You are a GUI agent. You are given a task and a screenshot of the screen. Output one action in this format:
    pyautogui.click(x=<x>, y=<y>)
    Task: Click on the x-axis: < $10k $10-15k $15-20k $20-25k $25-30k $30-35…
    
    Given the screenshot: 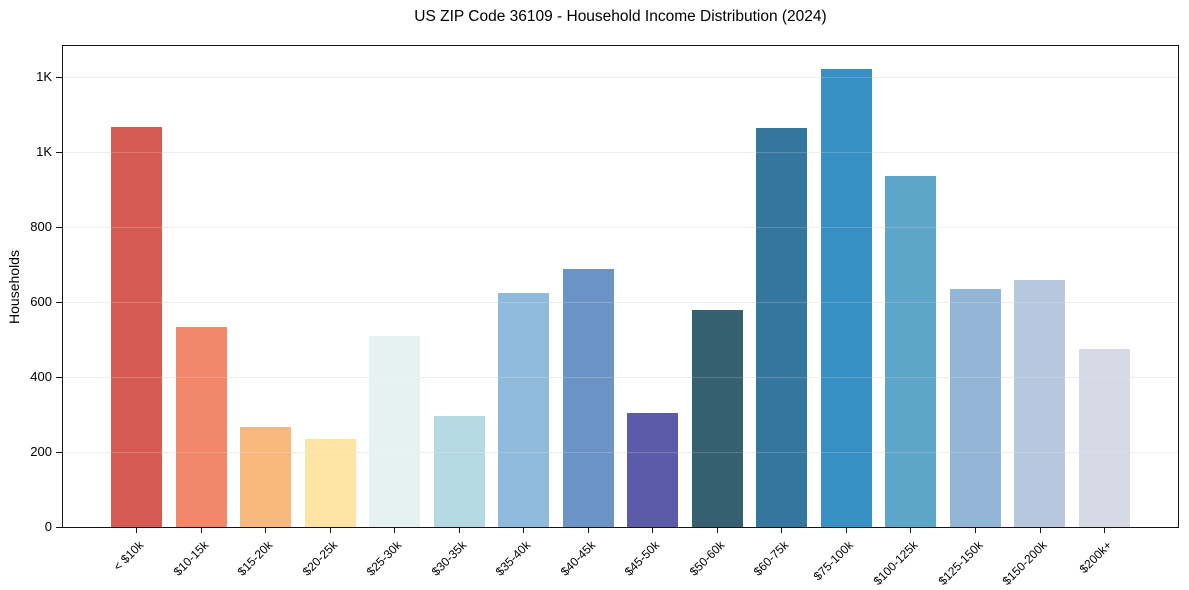 What is the action you would take?
    pyautogui.click(x=620, y=559)
    